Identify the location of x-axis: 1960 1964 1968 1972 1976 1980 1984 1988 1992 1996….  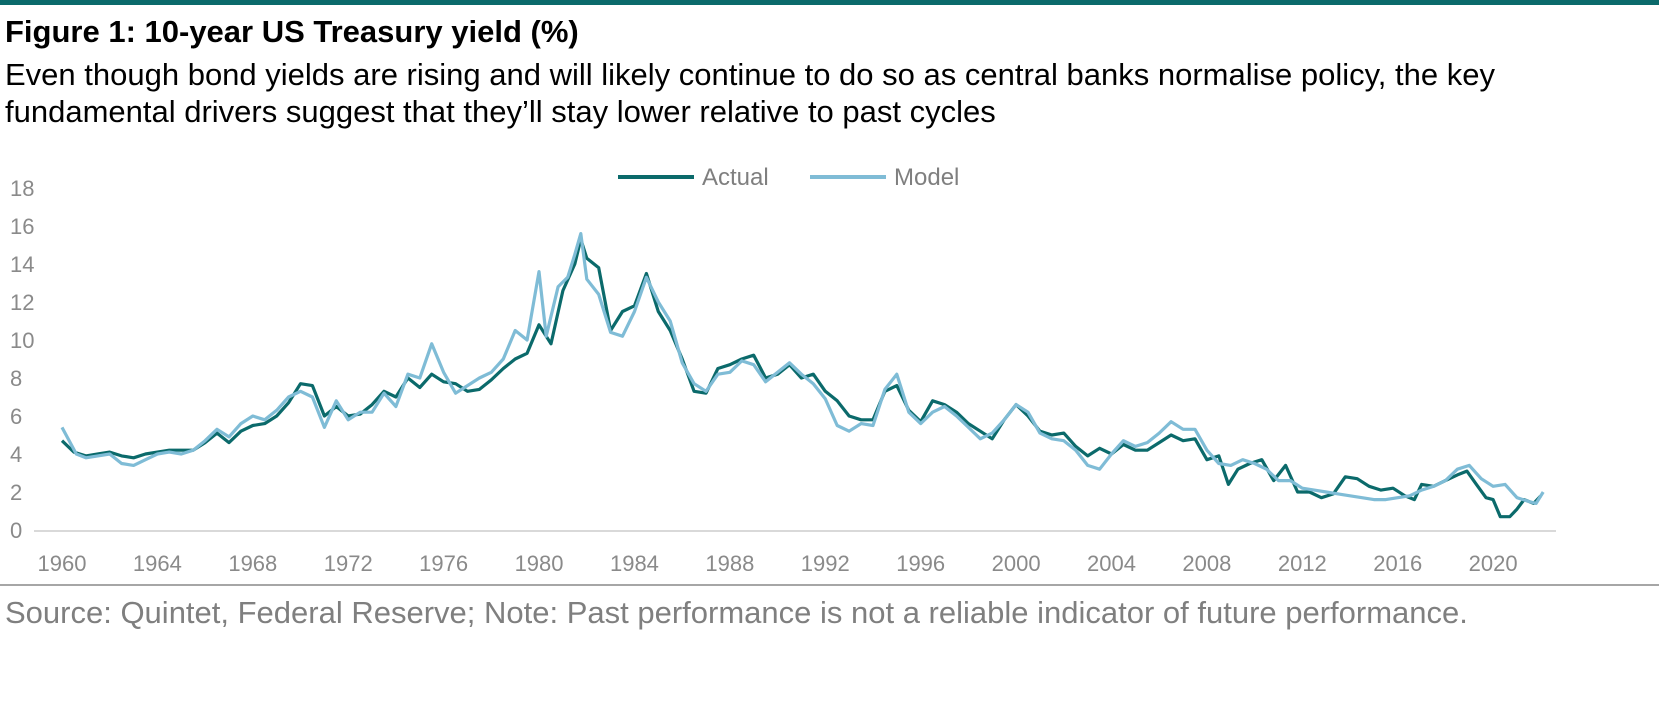
(778, 563).